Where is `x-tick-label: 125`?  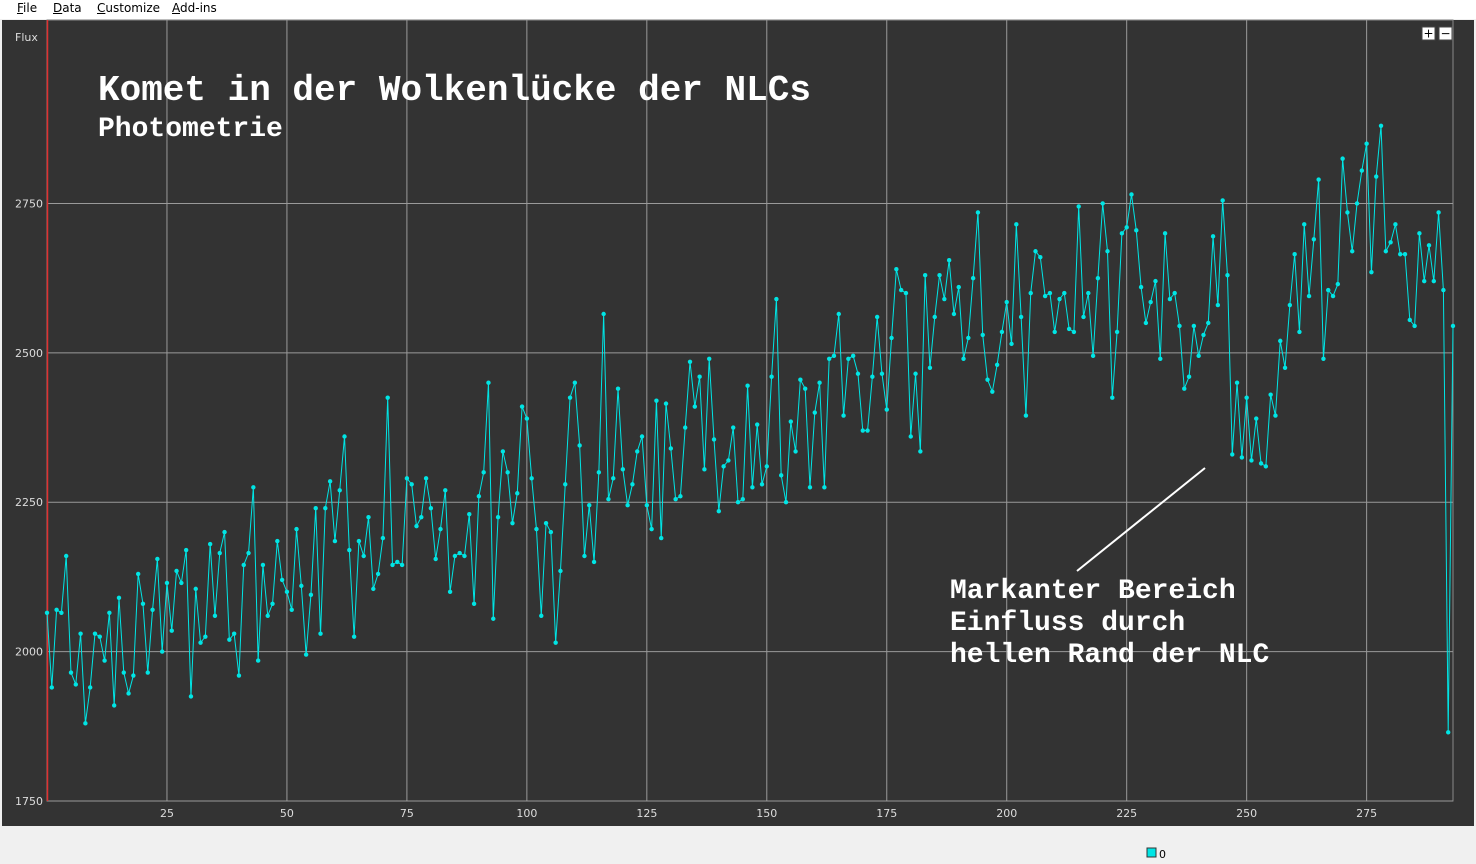
x-tick-label: 125 is located at coordinates (646, 813).